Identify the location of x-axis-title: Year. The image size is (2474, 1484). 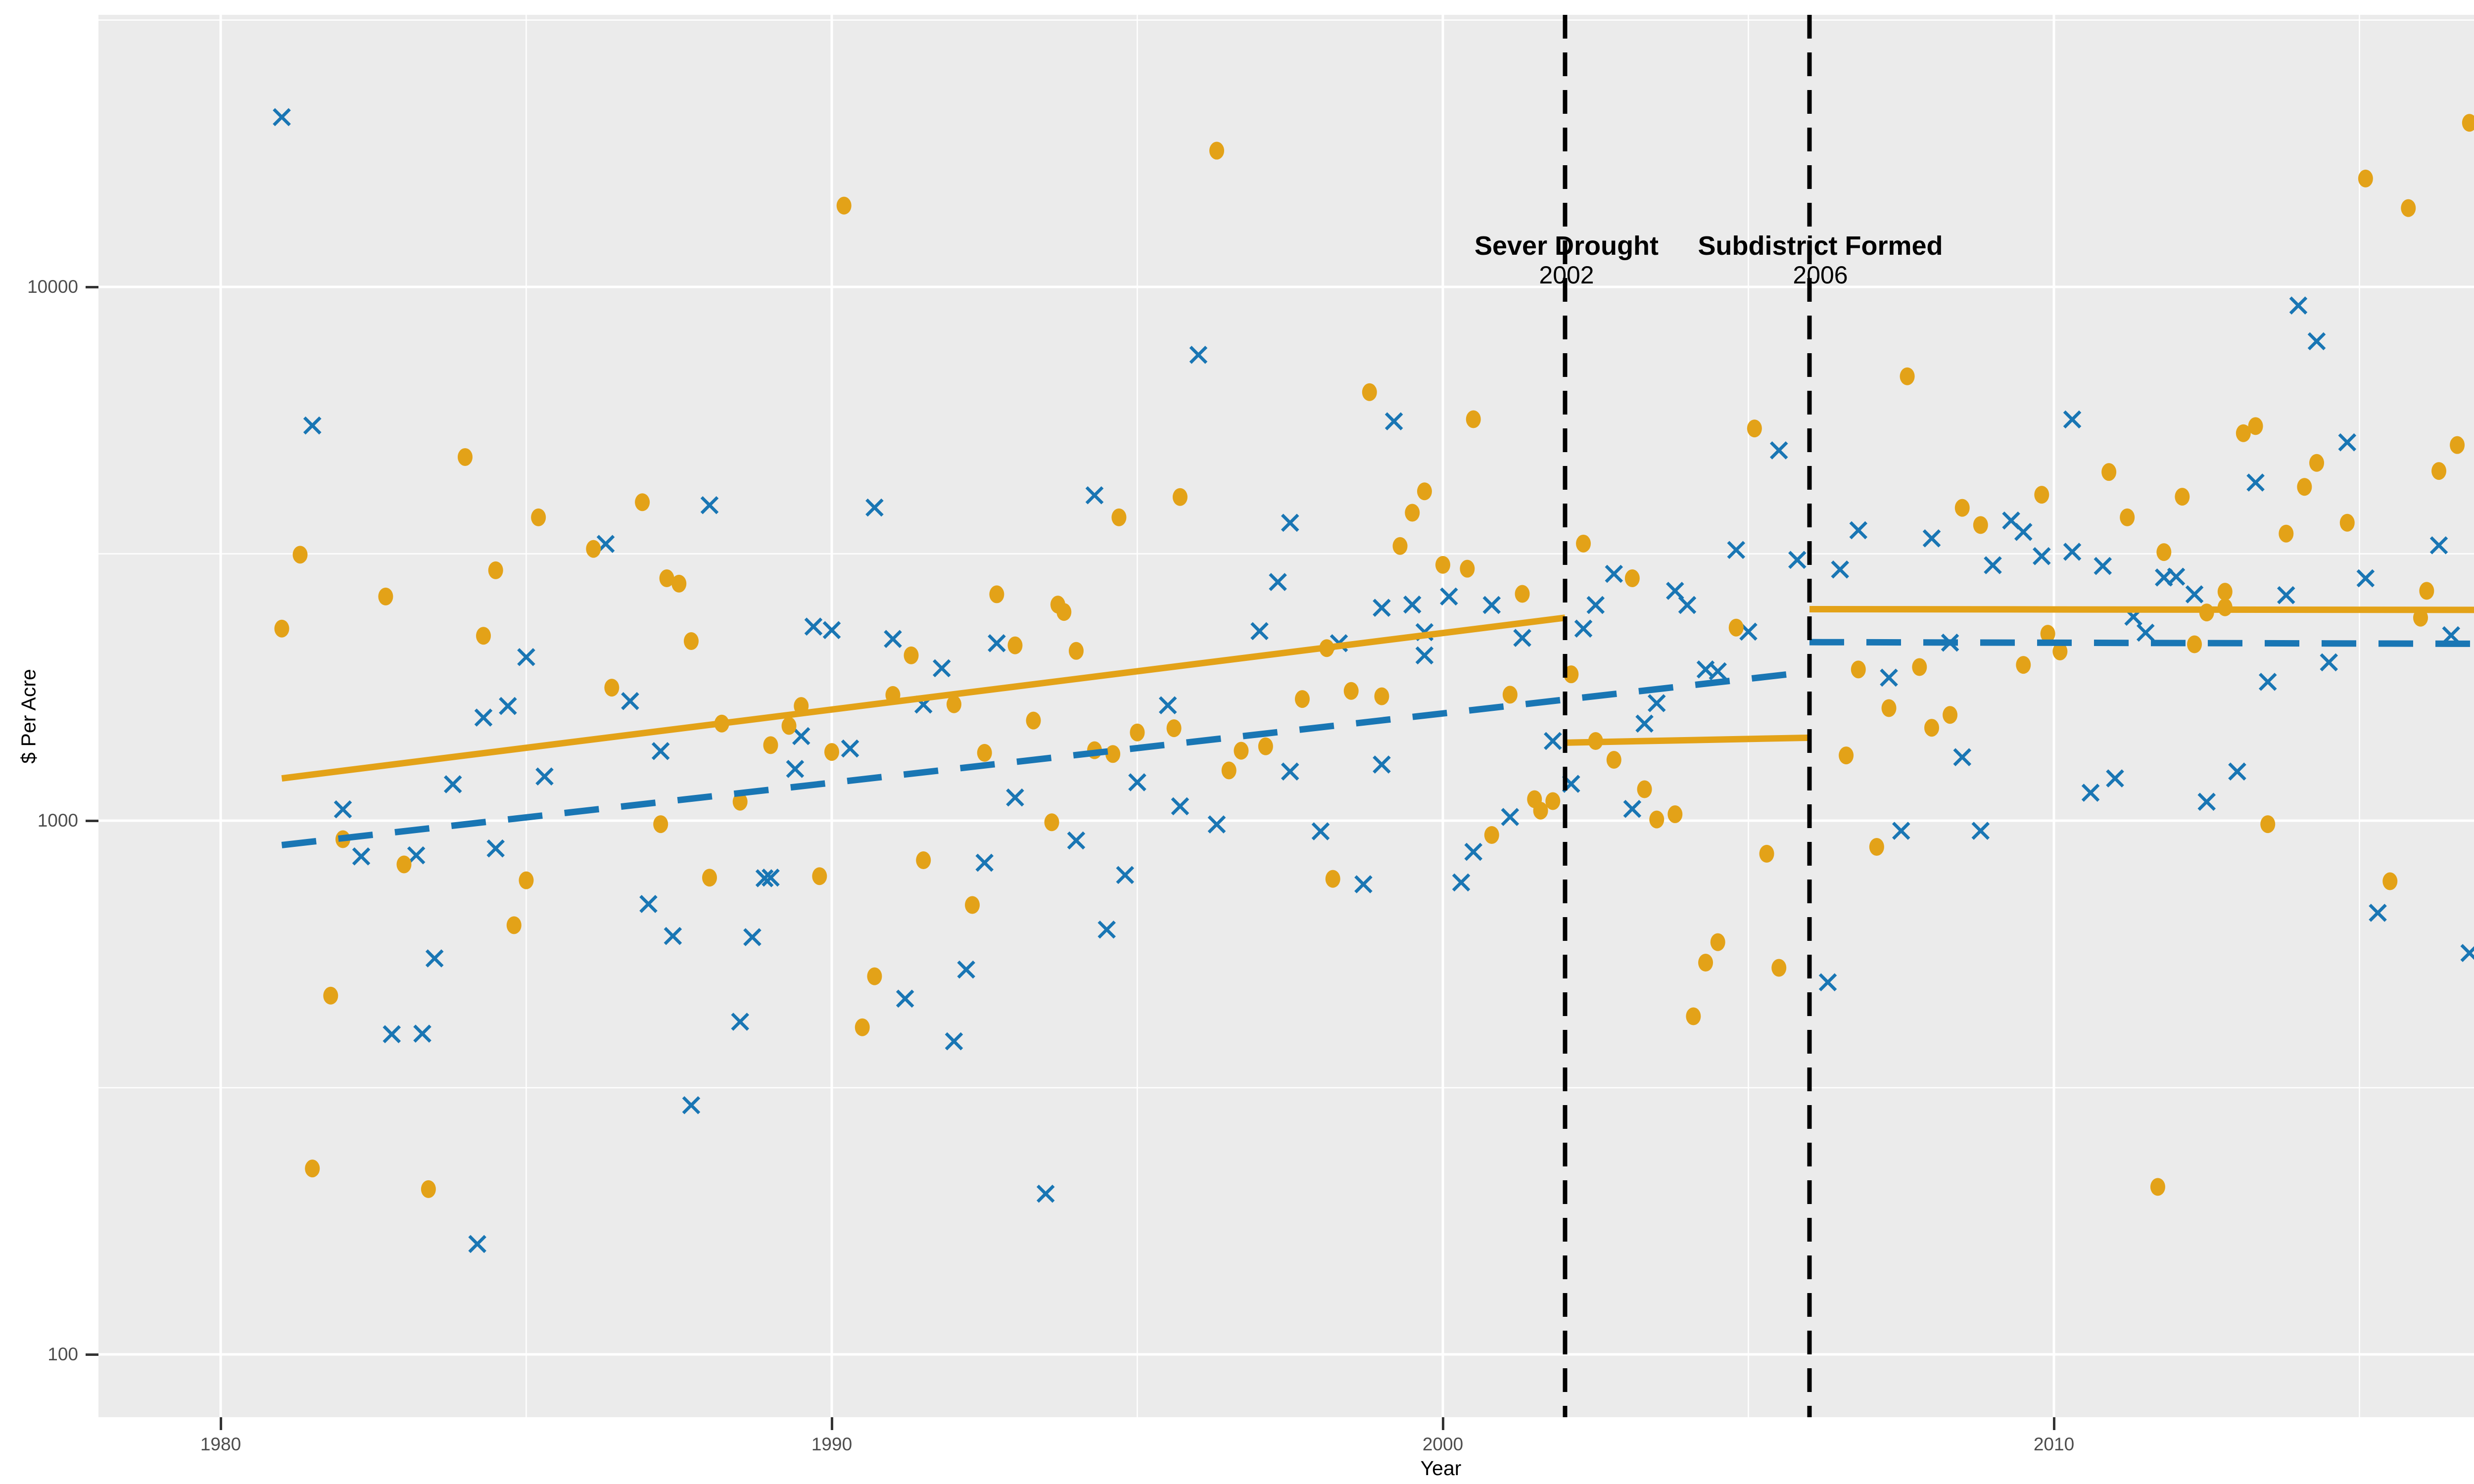
(1441, 1468).